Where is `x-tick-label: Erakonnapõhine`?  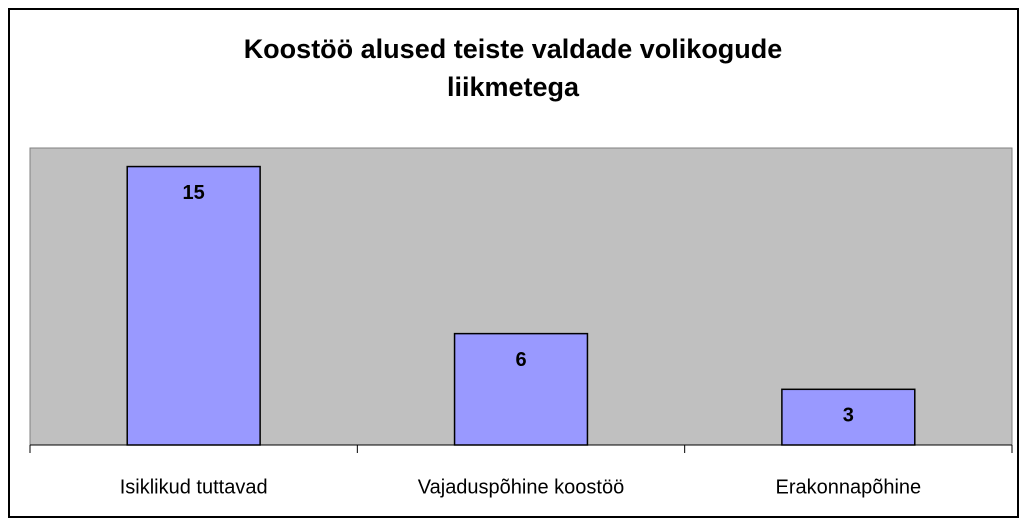 x-tick-label: Erakonnapõhine is located at coordinates (848, 487).